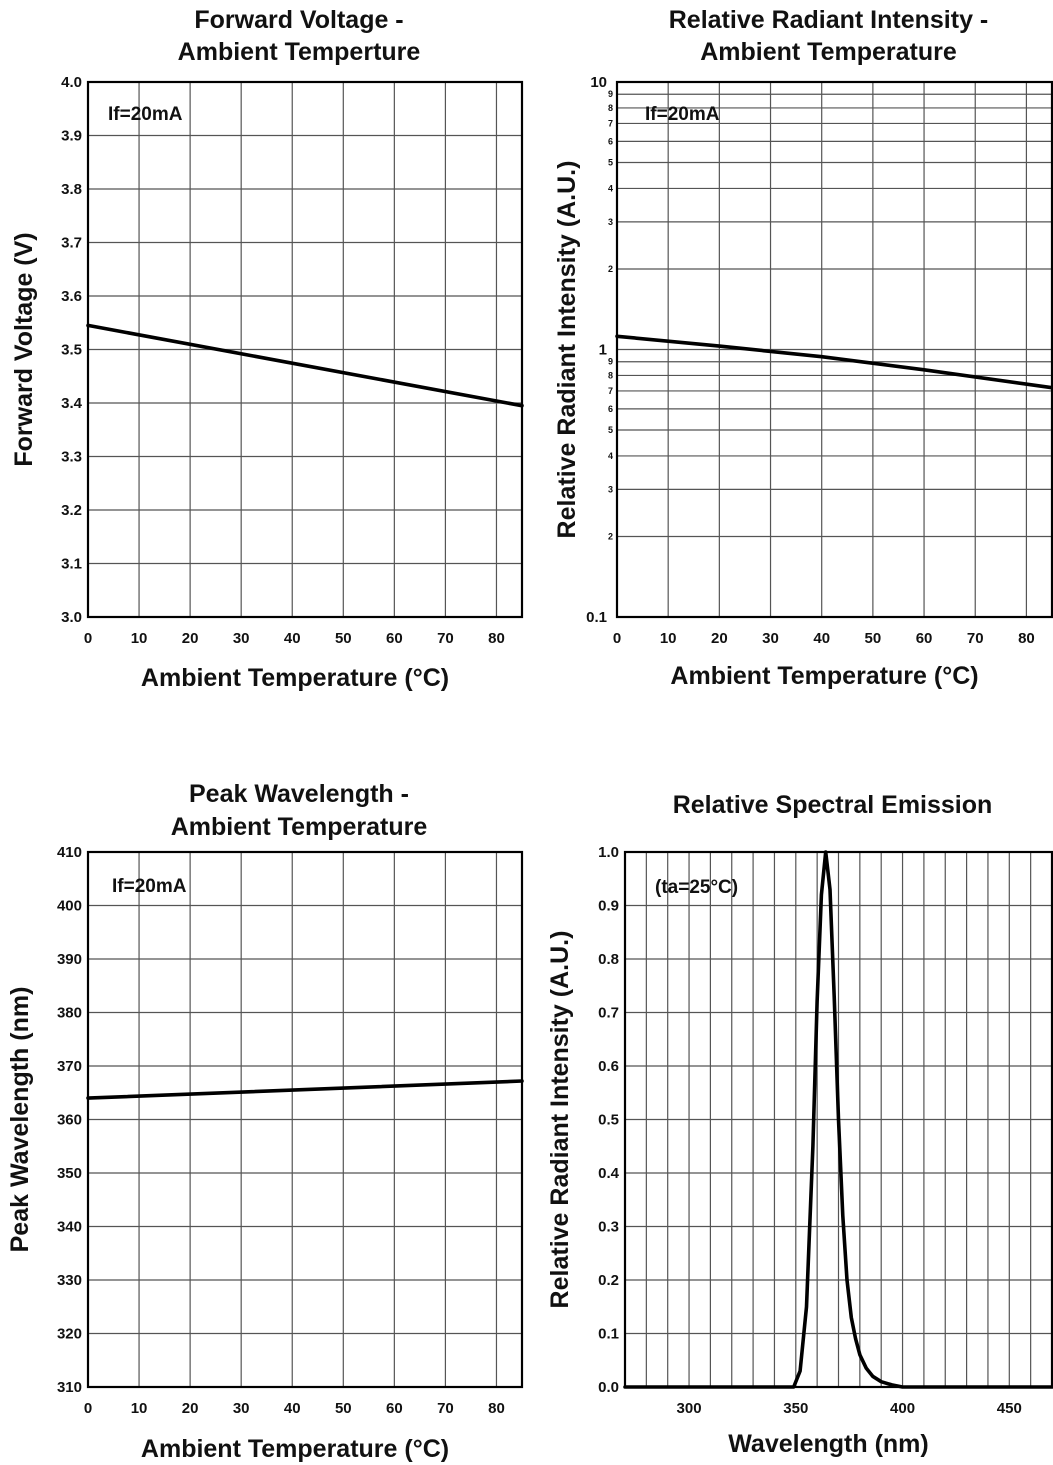 The height and width of the screenshot is (1465, 1053). Describe the element at coordinates (71, 457) in the screenshot. I see `fv-y-tick-label: 3.3` at that location.